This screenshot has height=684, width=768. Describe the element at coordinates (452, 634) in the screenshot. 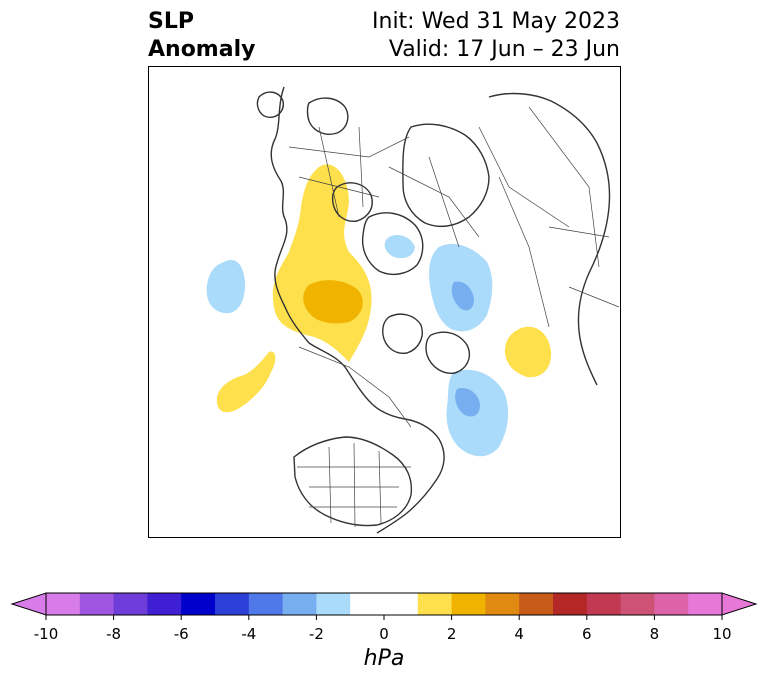

I see `colorbar-tick-label: 2` at that location.